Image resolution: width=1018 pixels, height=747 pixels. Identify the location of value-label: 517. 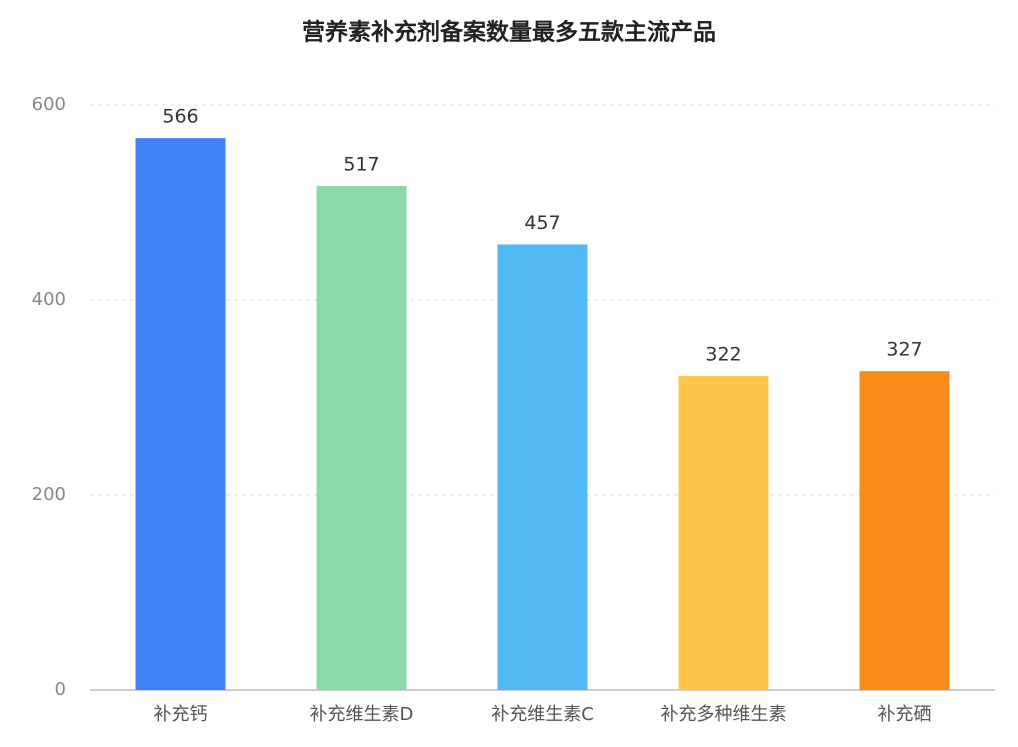
(361, 164).